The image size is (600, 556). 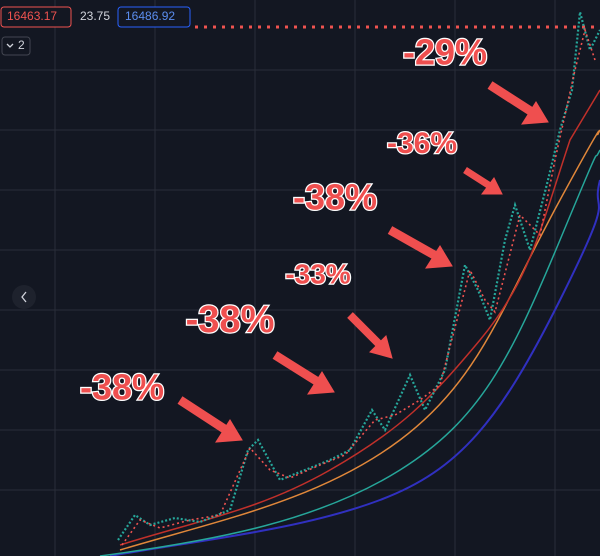 What do you see at coordinates (95, 16) in the screenshot?
I see `spread: 23.75` at bounding box center [95, 16].